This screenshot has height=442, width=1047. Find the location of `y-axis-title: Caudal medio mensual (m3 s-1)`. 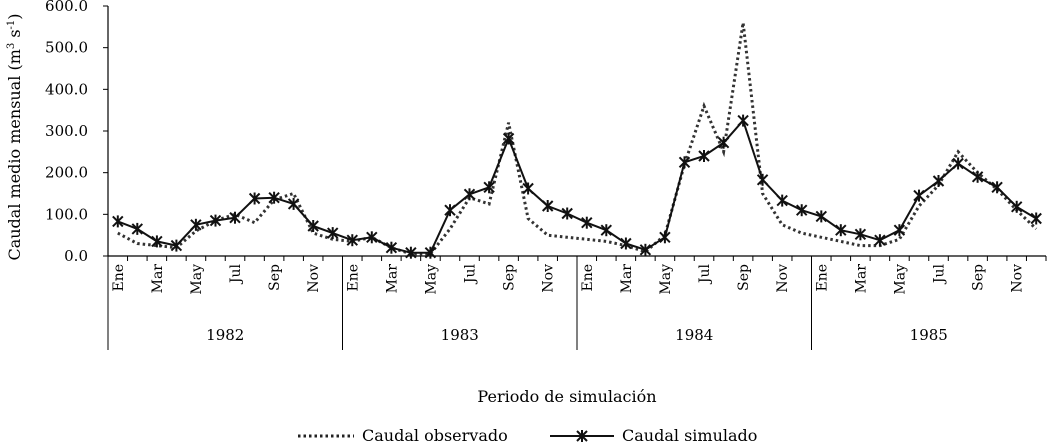

y-axis-title: Caudal medio mensual (m3 s-1) is located at coordinates (14, 136).